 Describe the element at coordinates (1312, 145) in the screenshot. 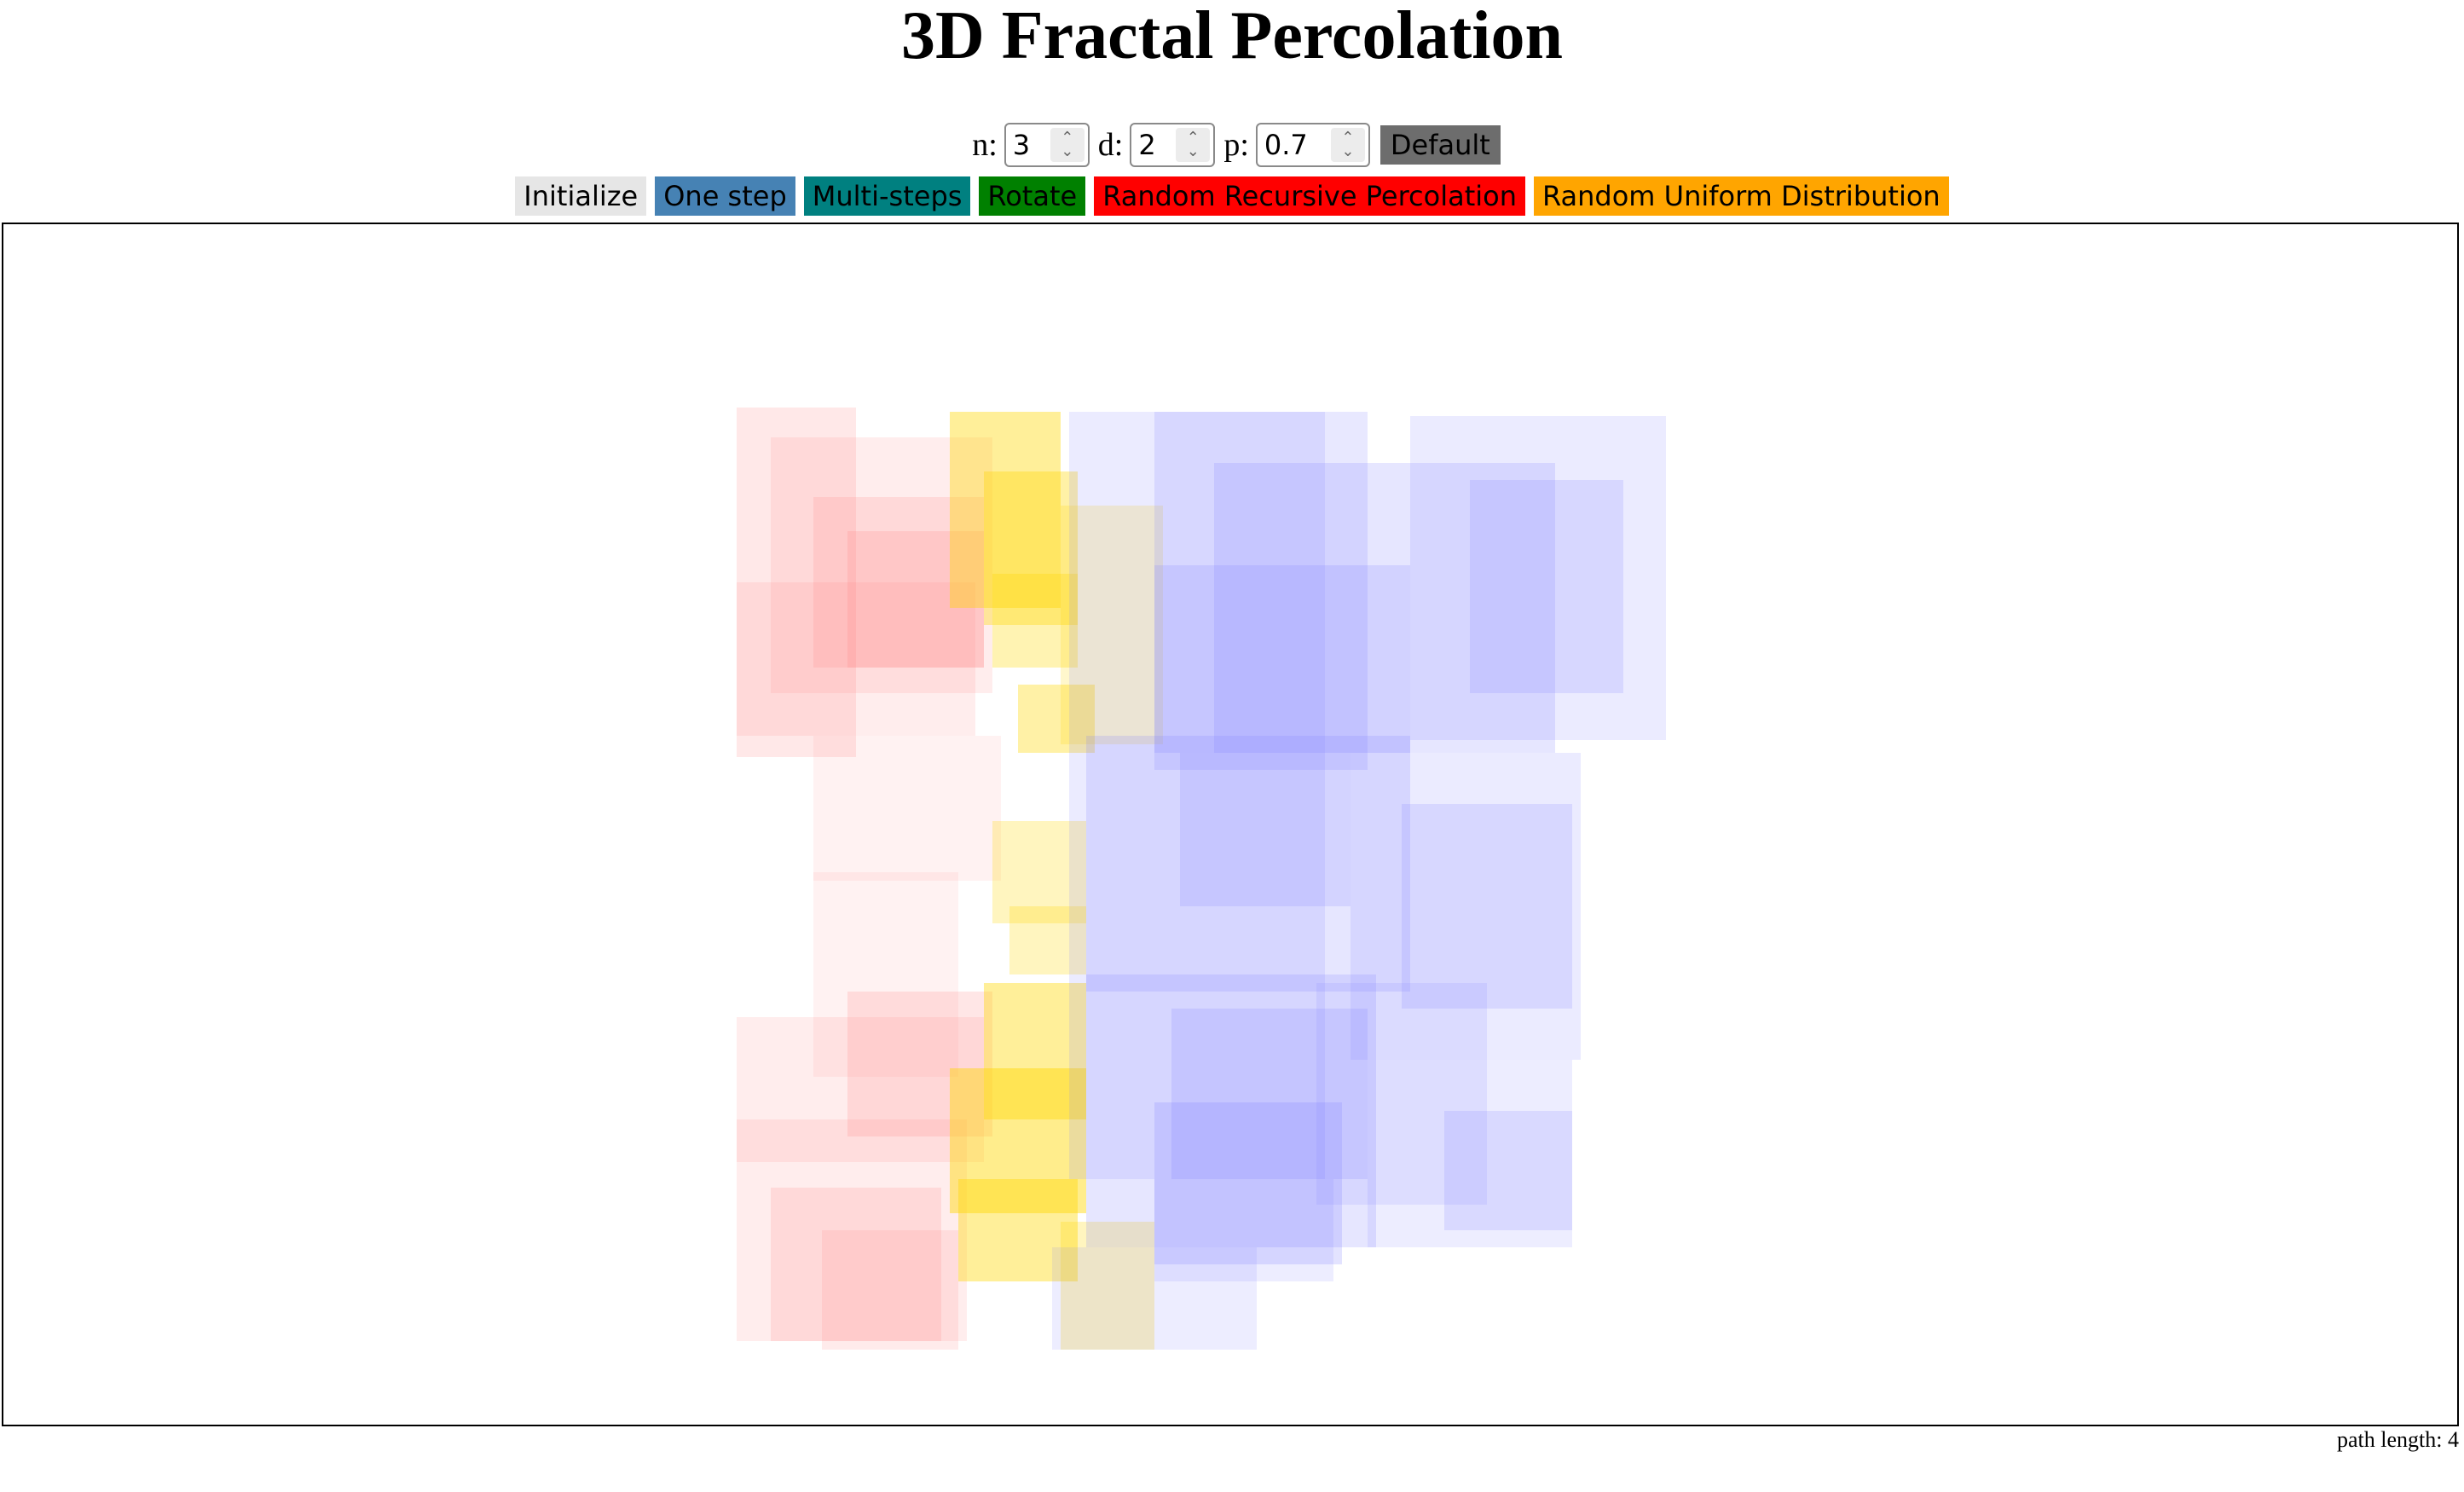

I see `p-input: 0.7 ⌃ ⌄` at that location.